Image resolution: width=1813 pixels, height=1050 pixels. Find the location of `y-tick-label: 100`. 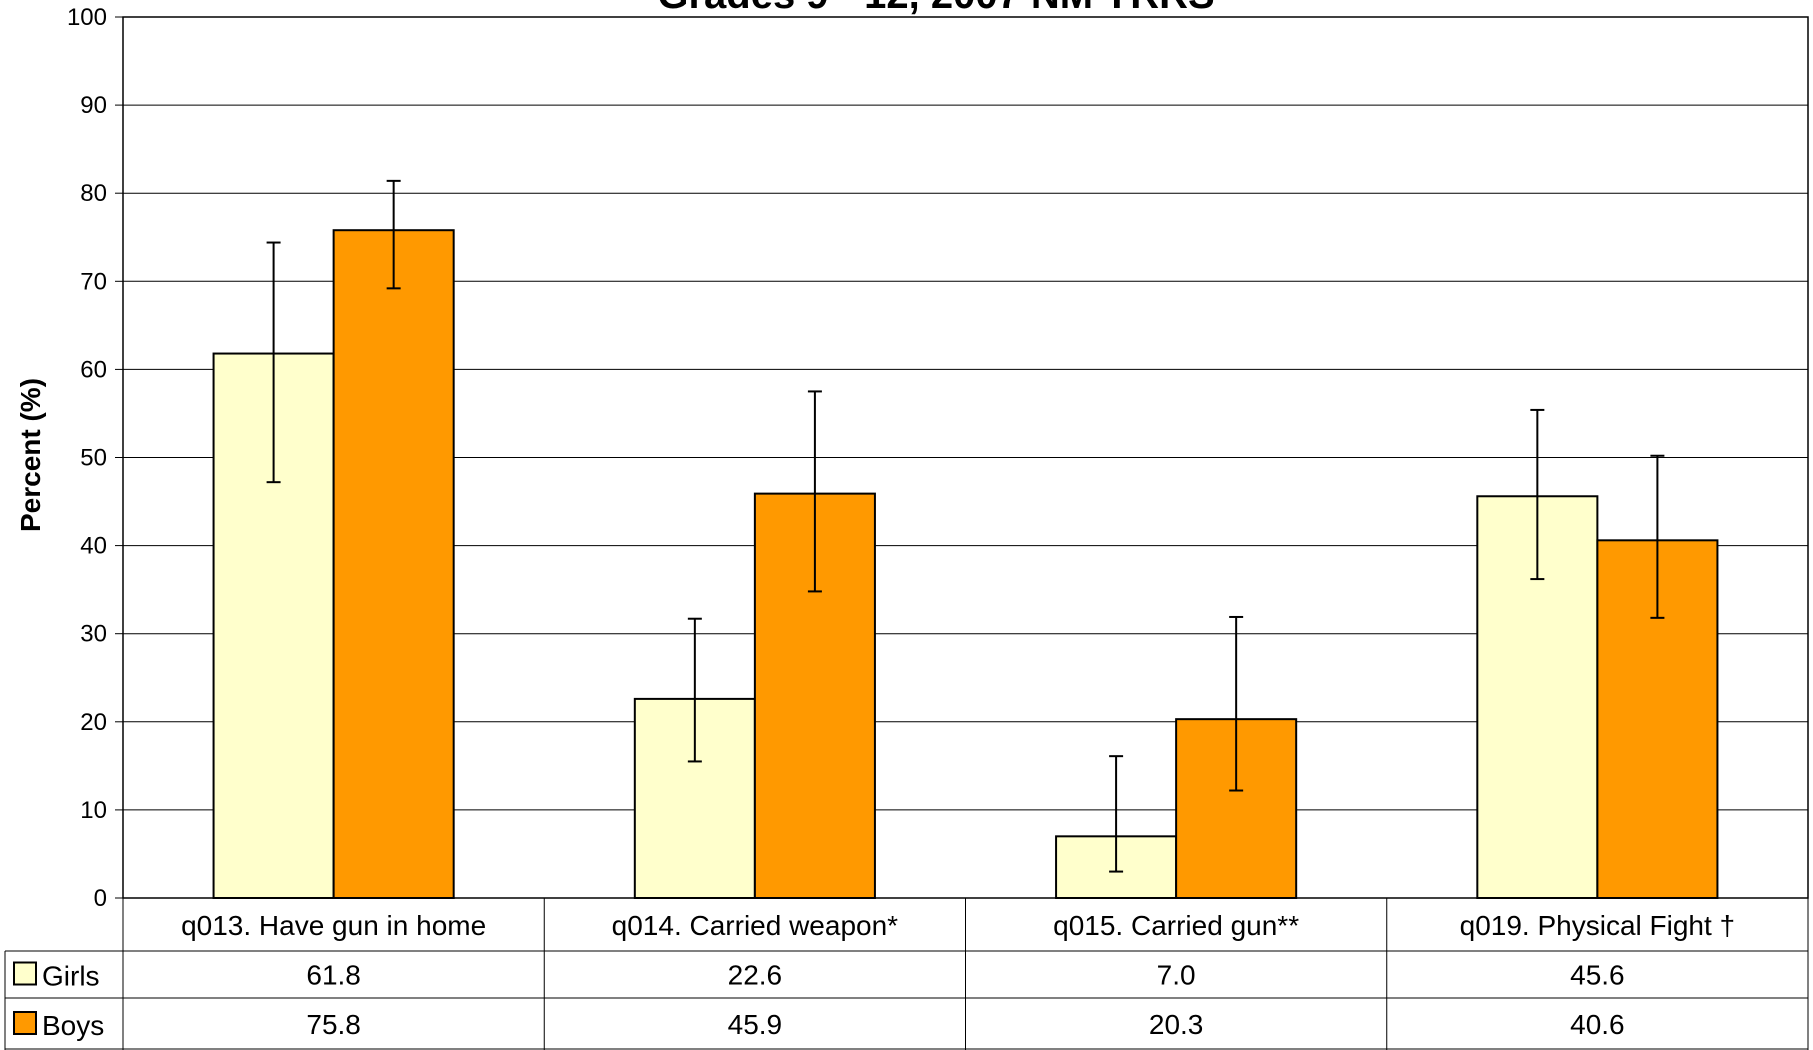

y-tick-label: 100 is located at coordinates (87, 17).